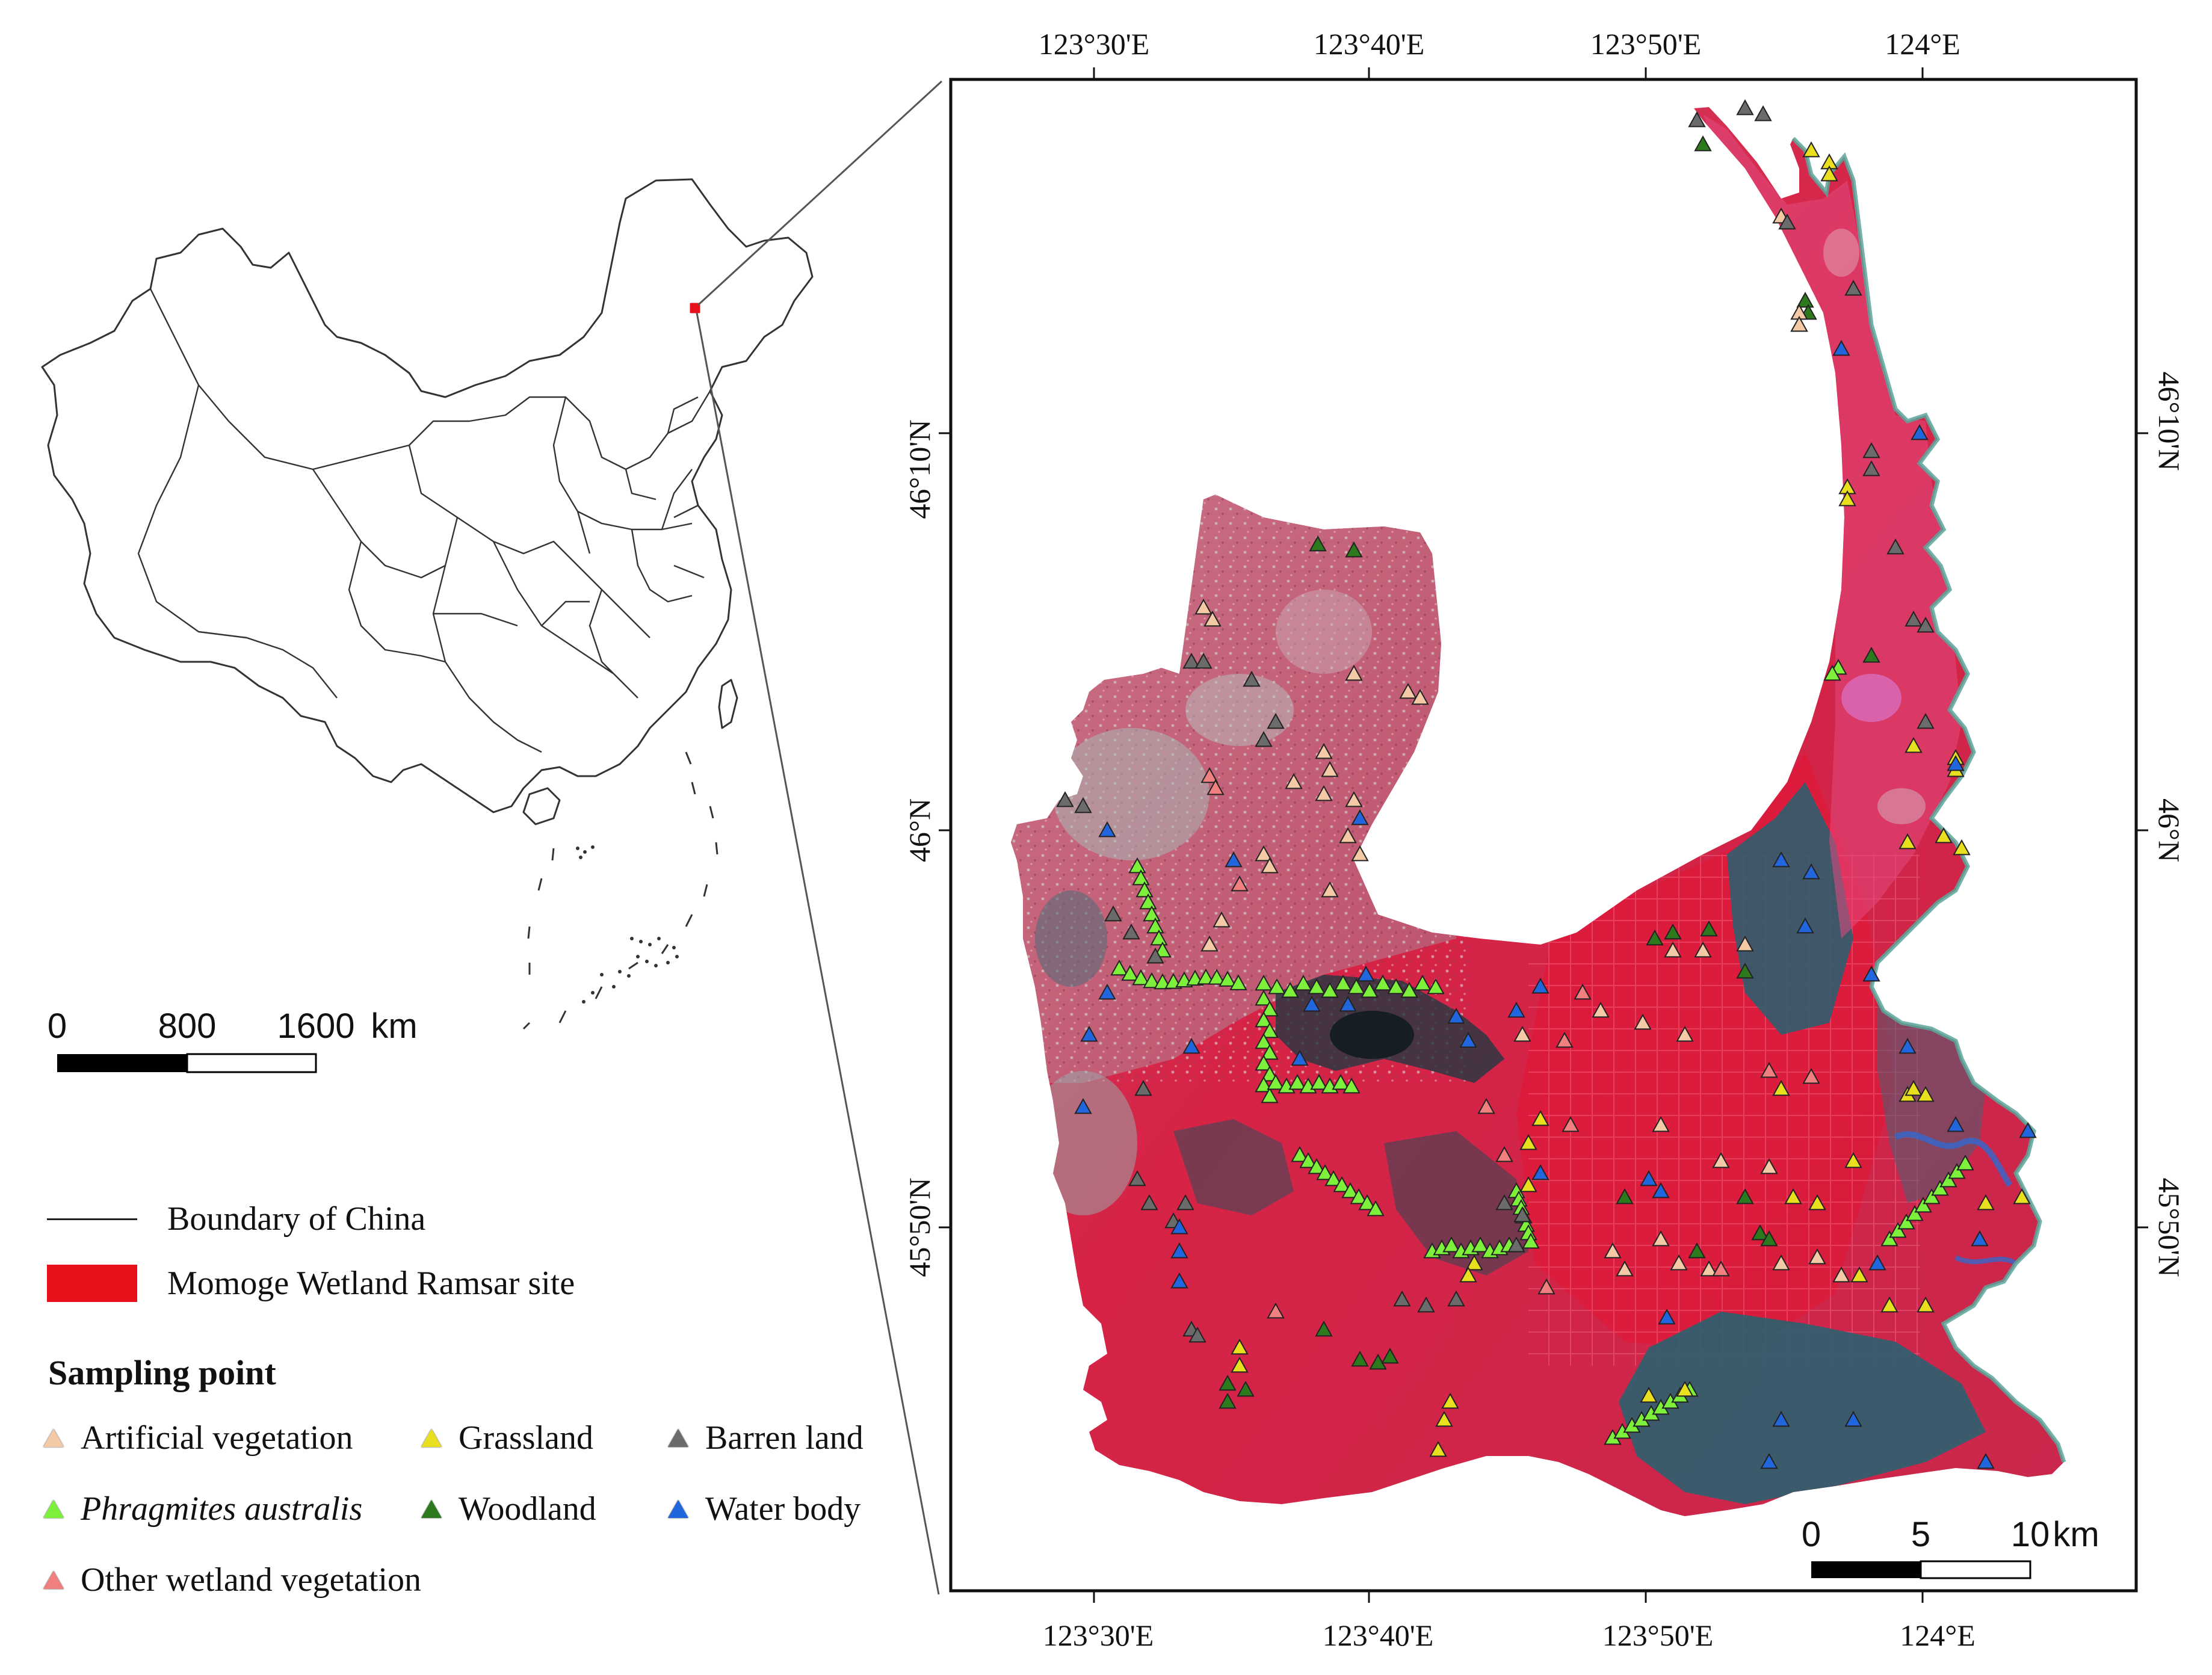  I want to click on legend-ramsar: Momoge Wetland Ramsar site, so click(311, 1283).